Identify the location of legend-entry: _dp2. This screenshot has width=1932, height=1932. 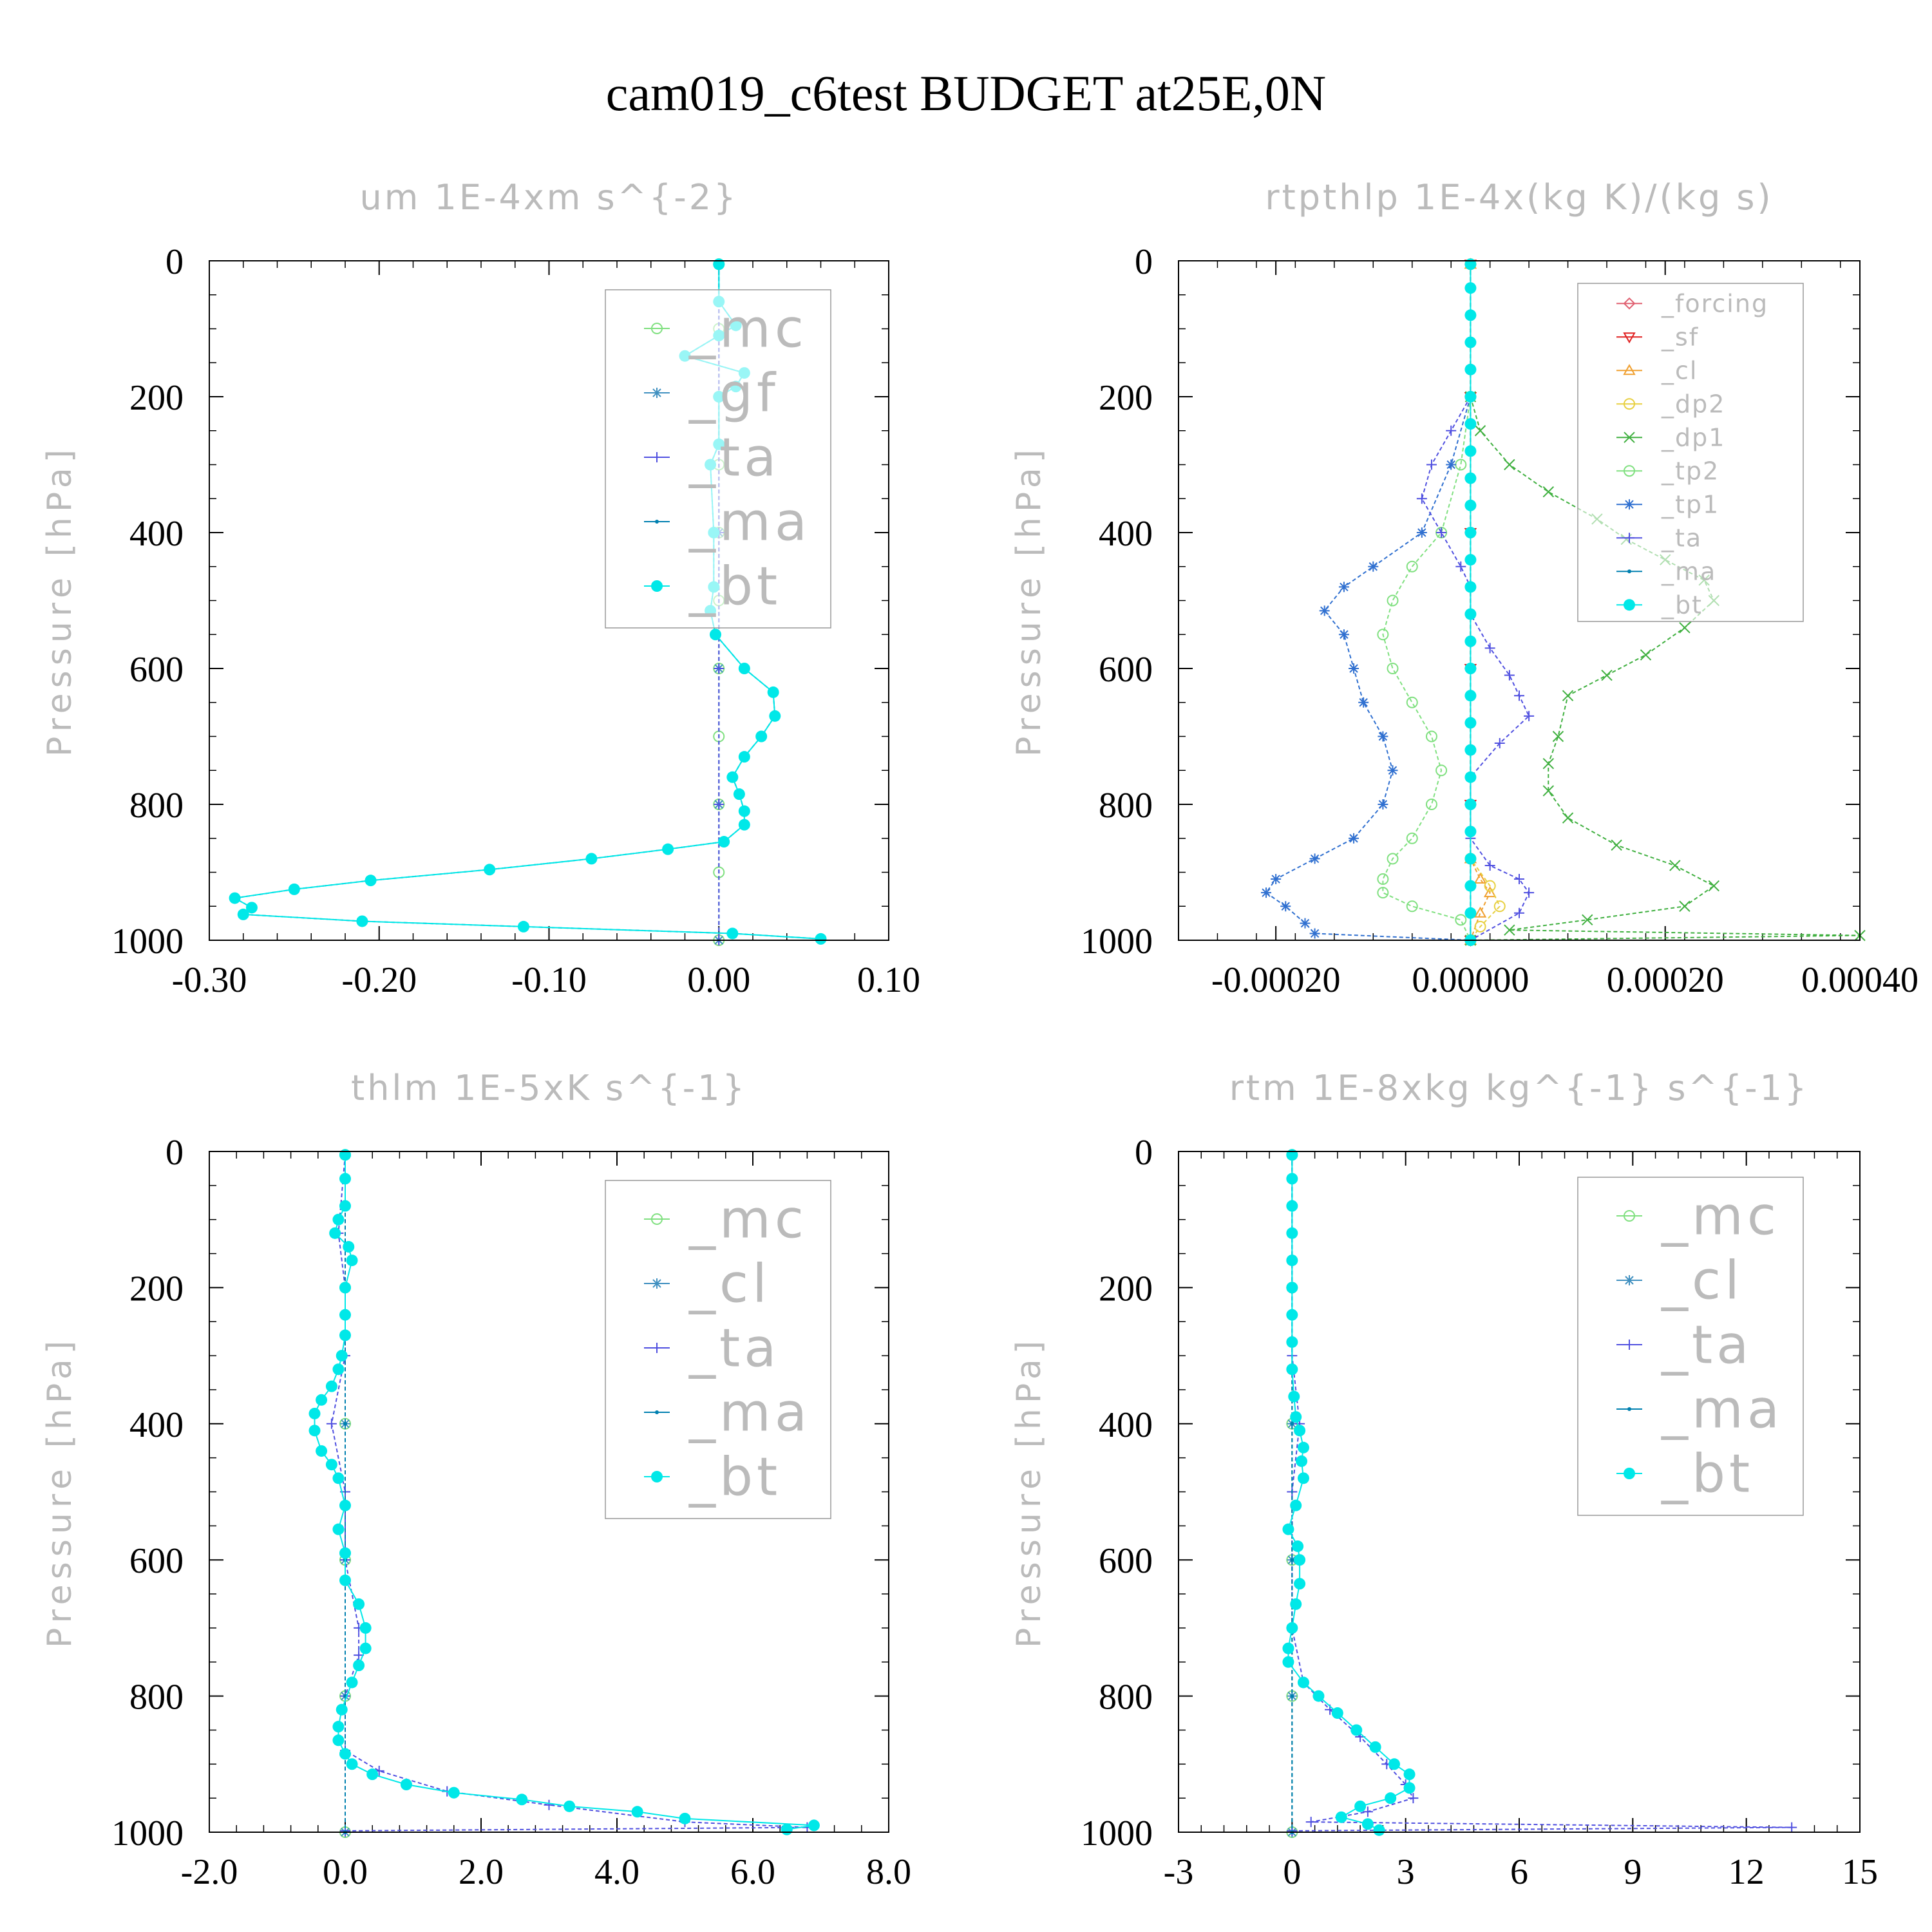
(1670, 404).